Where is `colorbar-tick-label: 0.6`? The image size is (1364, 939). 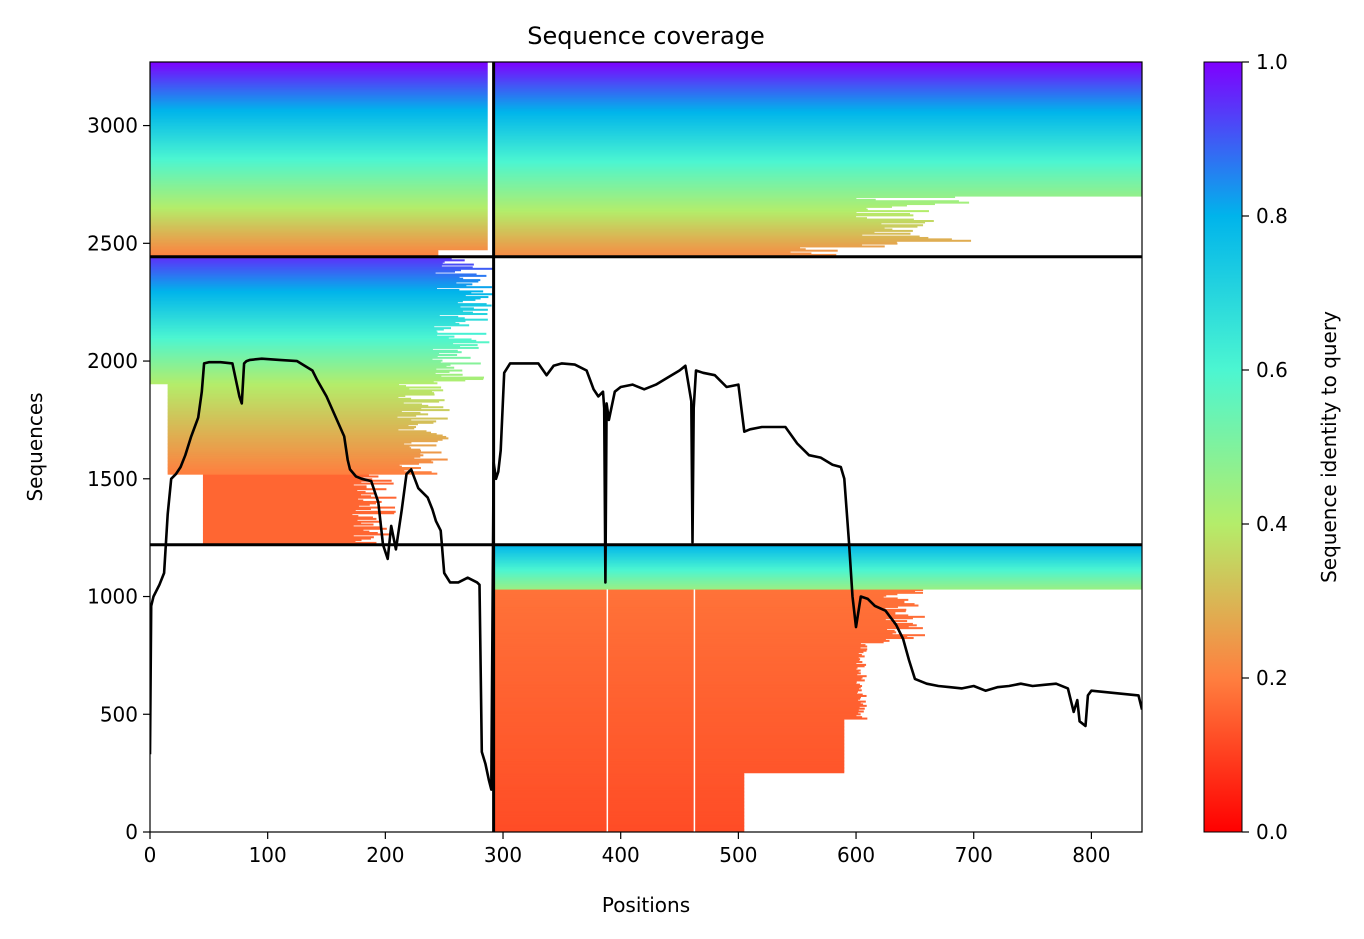
colorbar-tick-label: 0.6 is located at coordinates (1272, 370).